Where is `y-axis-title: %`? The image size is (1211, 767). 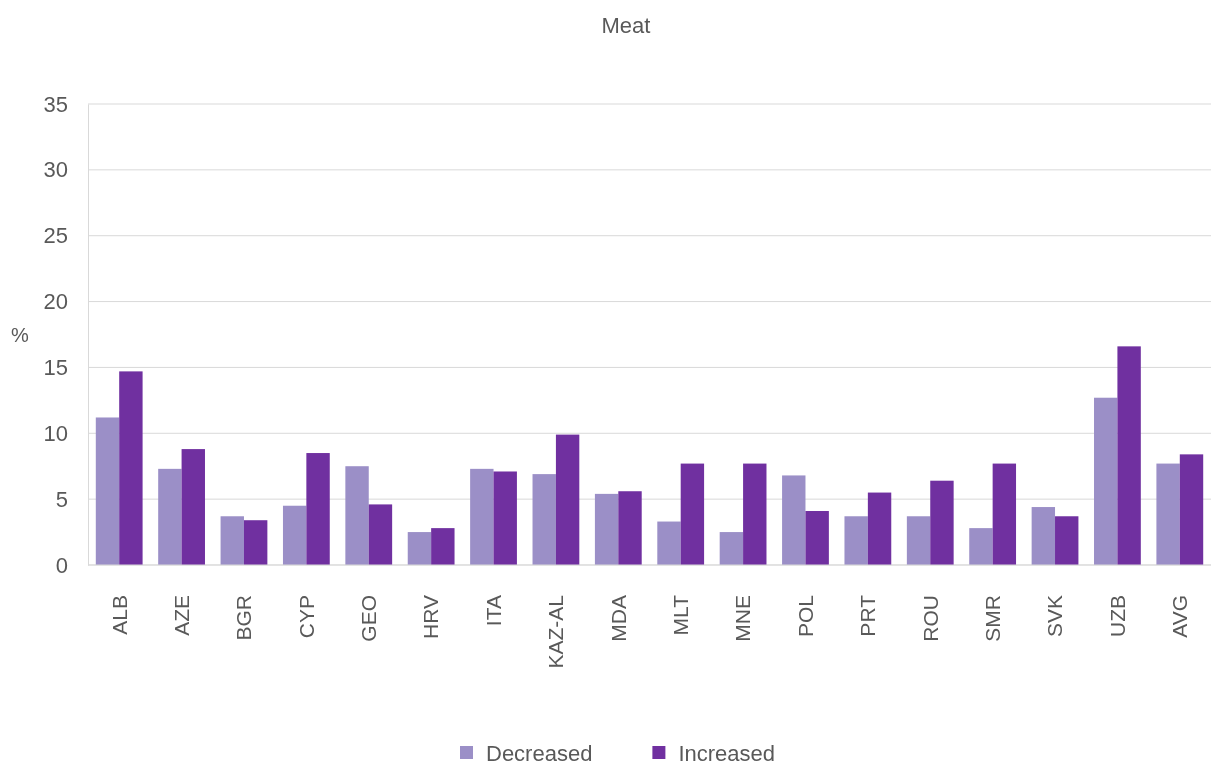
y-axis-title: % is located at coordinates (20, 335).